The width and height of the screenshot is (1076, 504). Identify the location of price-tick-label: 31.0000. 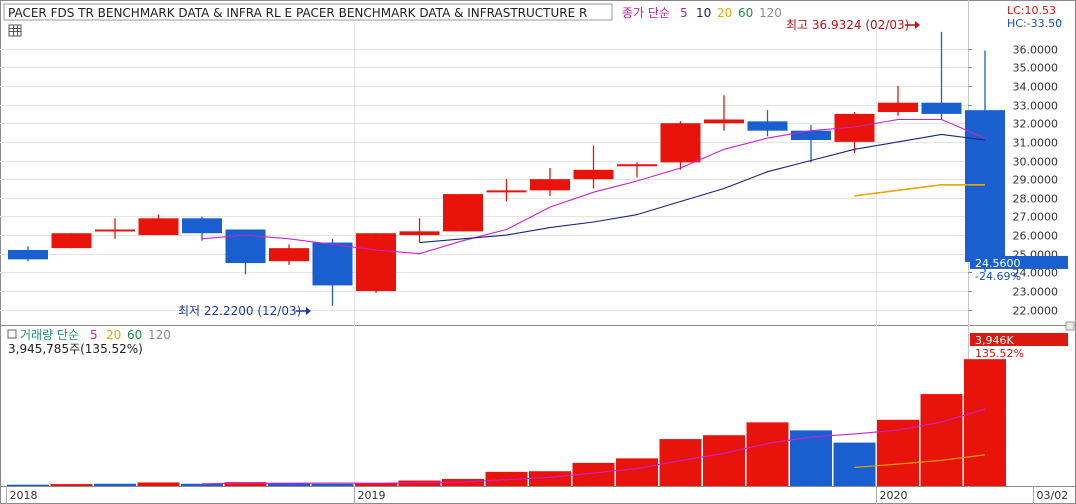
(1036, 143).